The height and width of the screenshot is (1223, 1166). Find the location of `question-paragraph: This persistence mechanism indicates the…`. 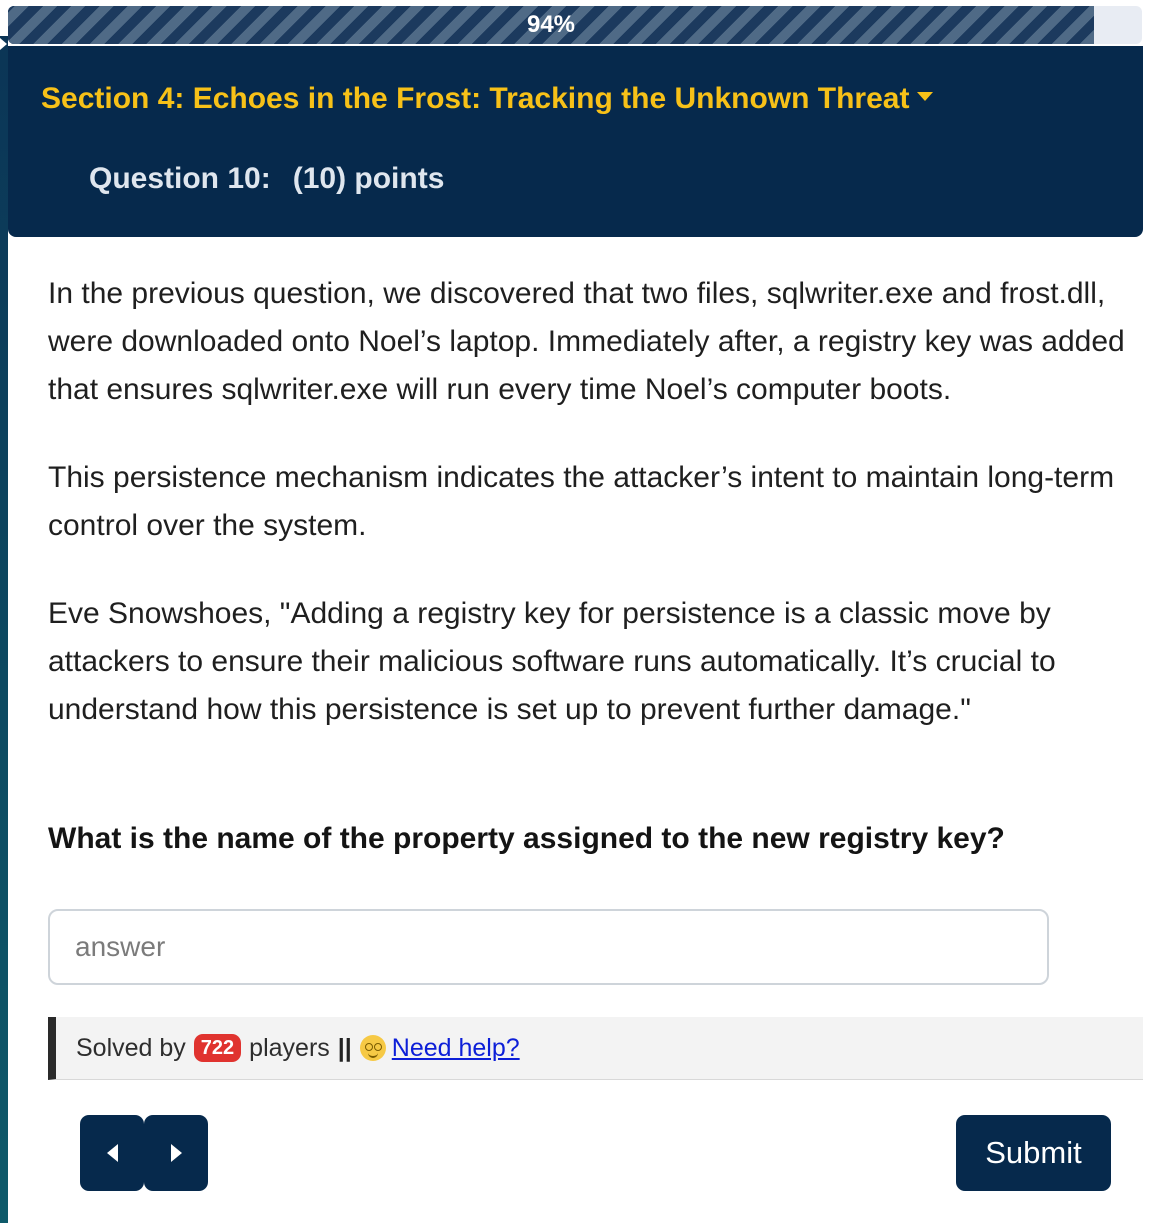

question-paragraph: This persistence mechanism indicates the… is located at coordinates (581, 501).